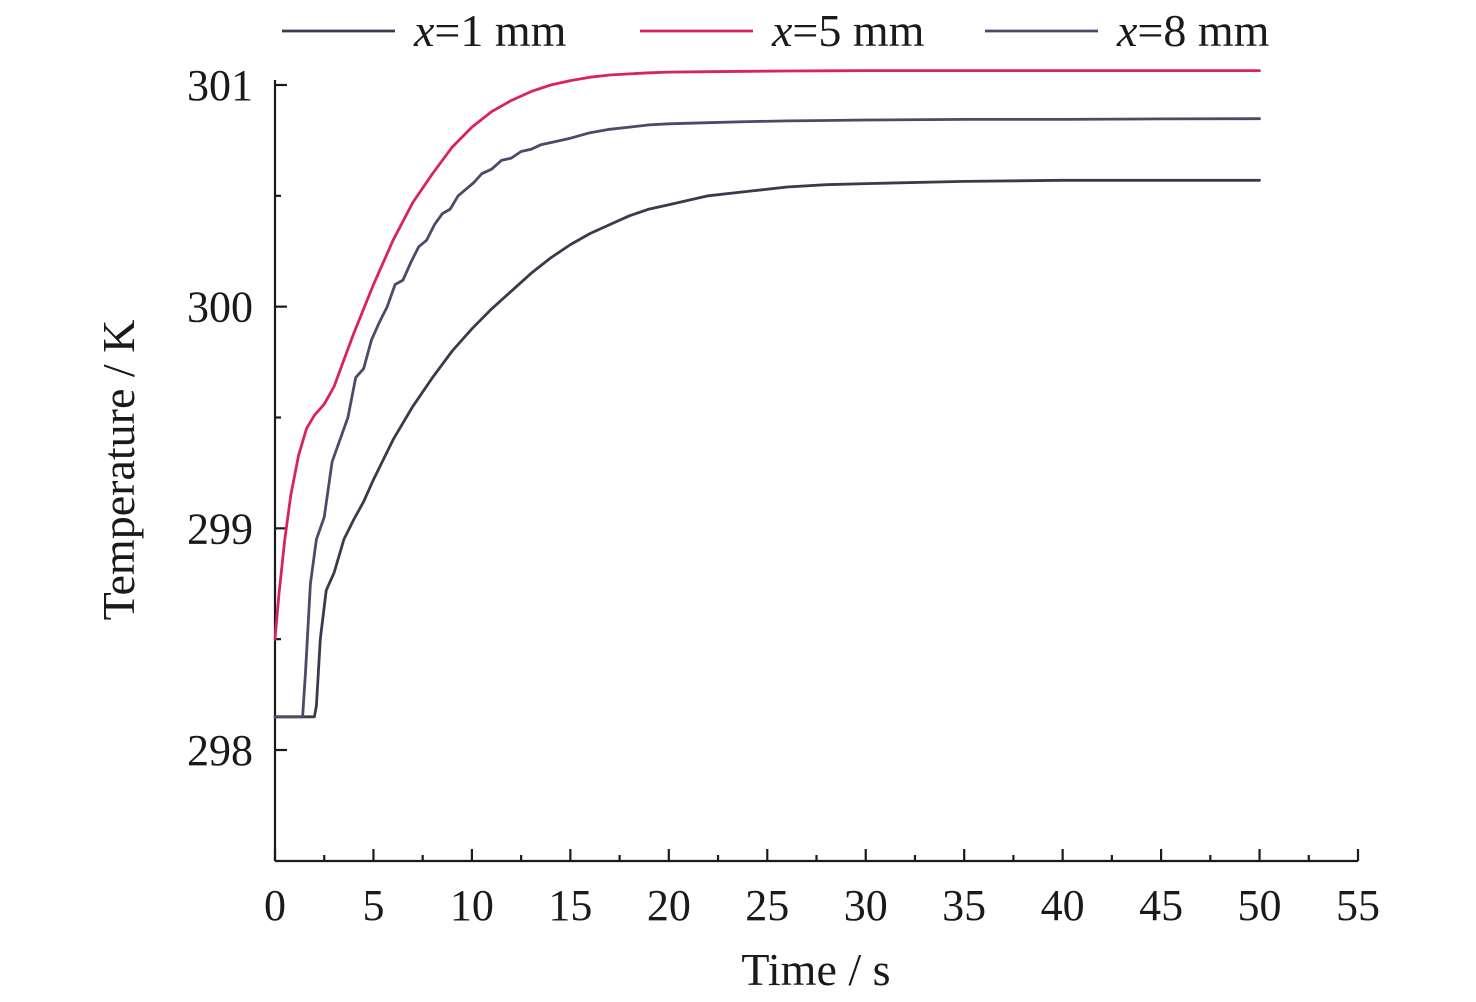 The image size is (1476, 1002). I want to click on y-tick-label: 301, so click(220, 85).